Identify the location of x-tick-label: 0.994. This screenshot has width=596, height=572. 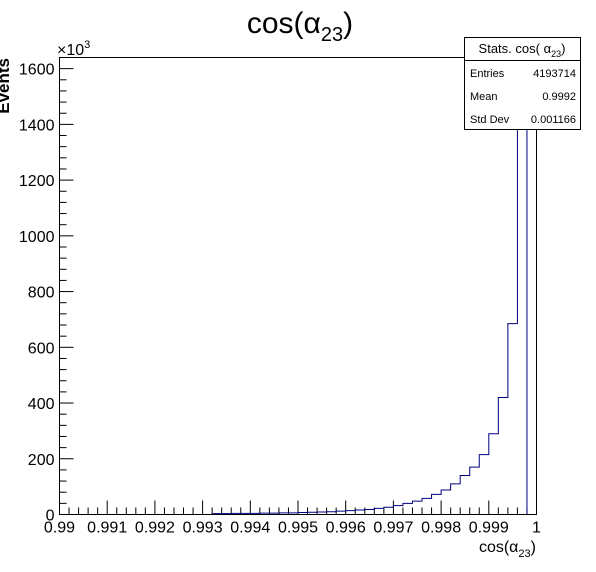
(250, 528).